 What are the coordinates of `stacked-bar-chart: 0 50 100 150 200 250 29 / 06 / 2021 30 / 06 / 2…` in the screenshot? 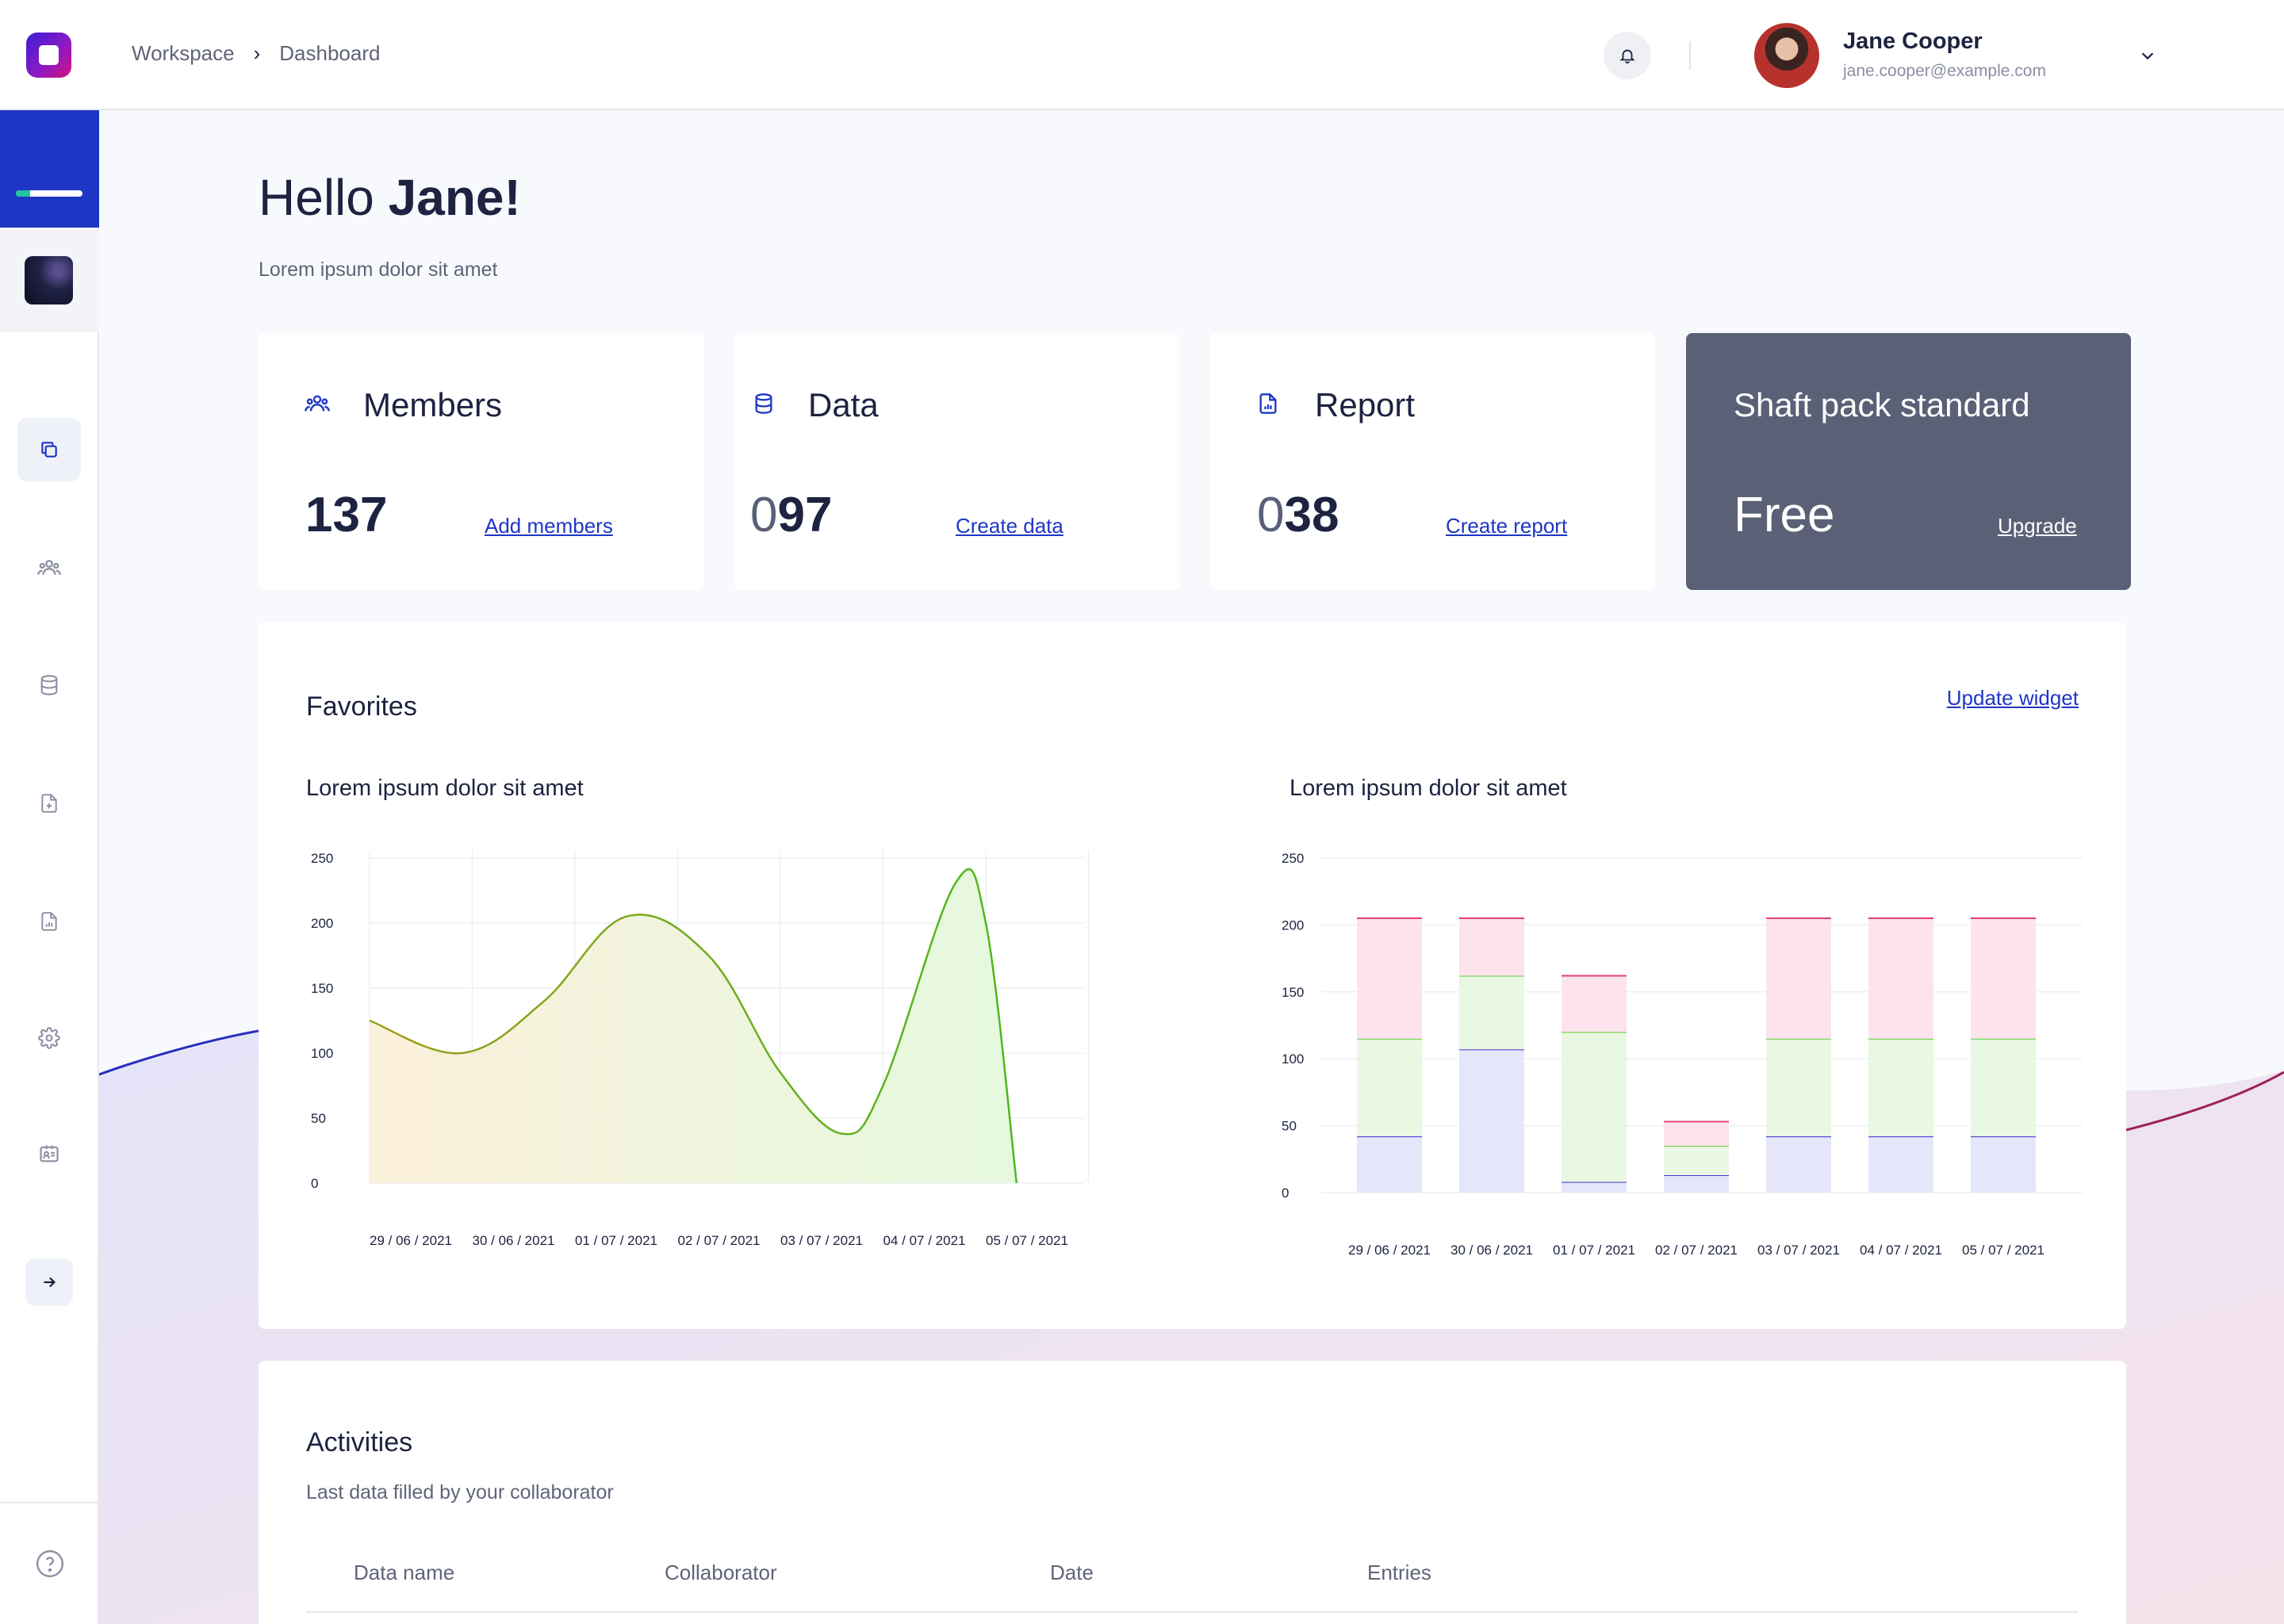 It's located at (1682, 1054).